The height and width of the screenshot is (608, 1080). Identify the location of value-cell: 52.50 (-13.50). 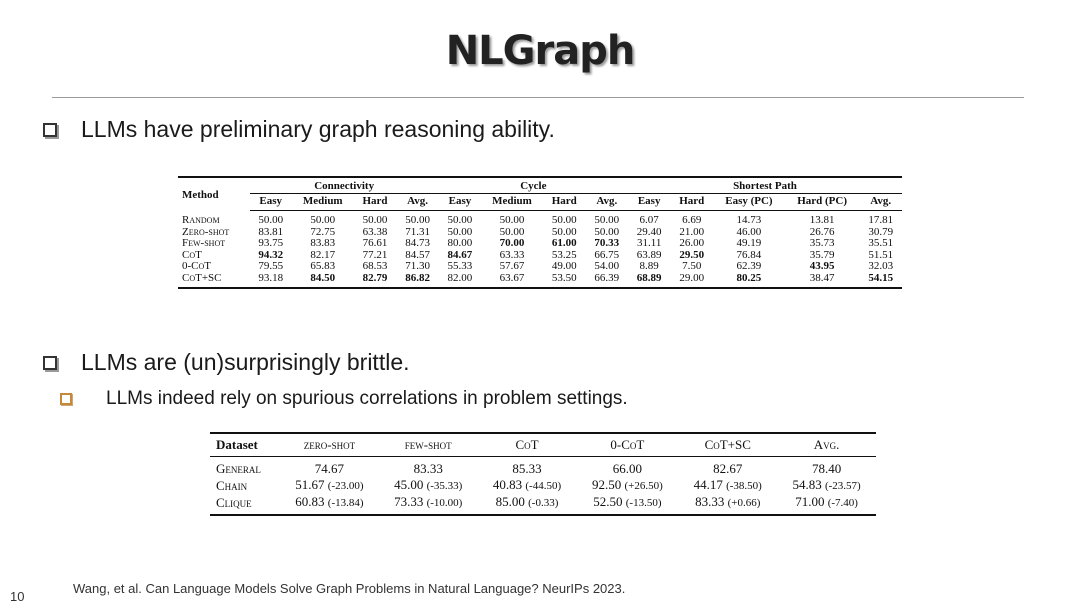
(627, 505).